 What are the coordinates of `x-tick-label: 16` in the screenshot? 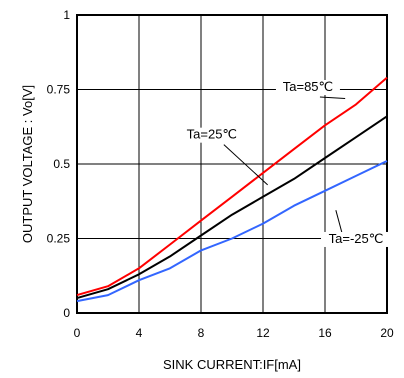 It's located at (325, 333).